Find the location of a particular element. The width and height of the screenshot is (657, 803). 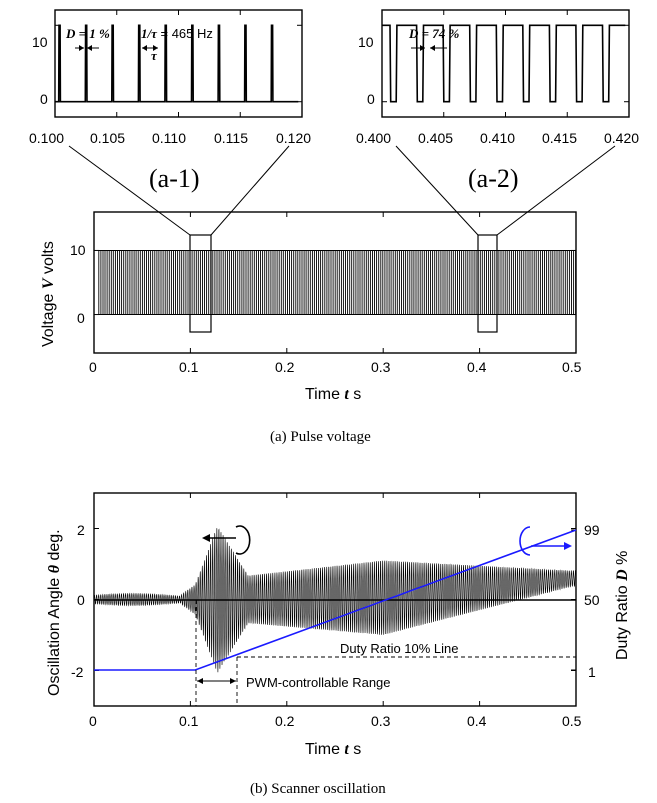

panel-b-ytick-2: 2 is located at coordinates (81, 530).